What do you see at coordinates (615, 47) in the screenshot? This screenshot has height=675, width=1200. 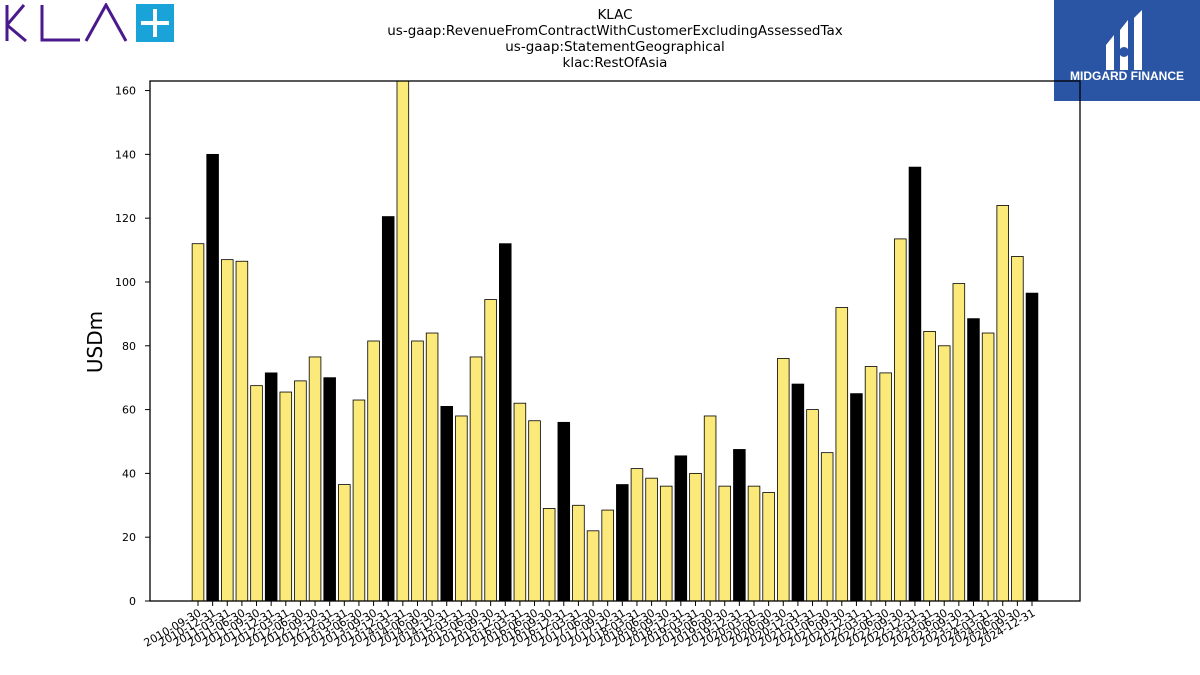 I see `chart-title-axis: us-gaap:StatementGeographical` at bounding box center [615, 47].